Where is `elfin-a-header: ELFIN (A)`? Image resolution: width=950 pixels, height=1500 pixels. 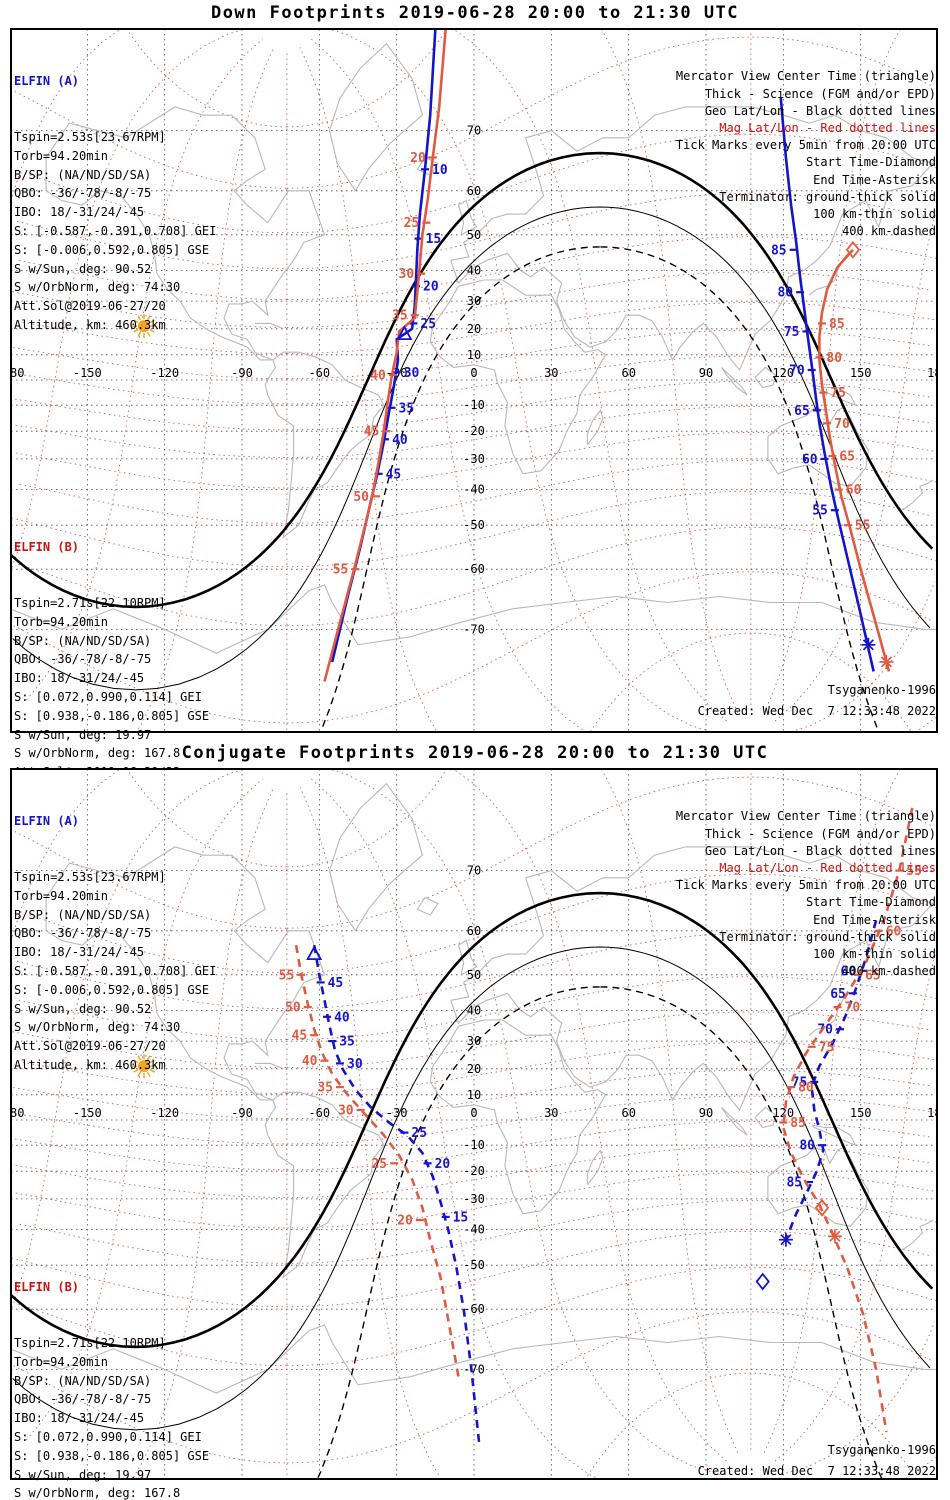
elfin-a-header: ELFIN (A) is located at coordinates (47, 820).